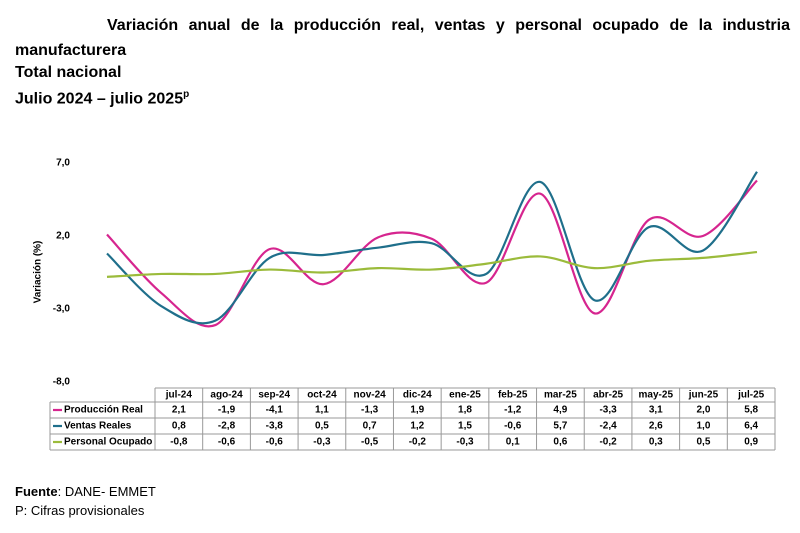 The width and height of the screenshot is (800, 533). I want to click on legend-label: Personal Ocupado, so click(108, 442).